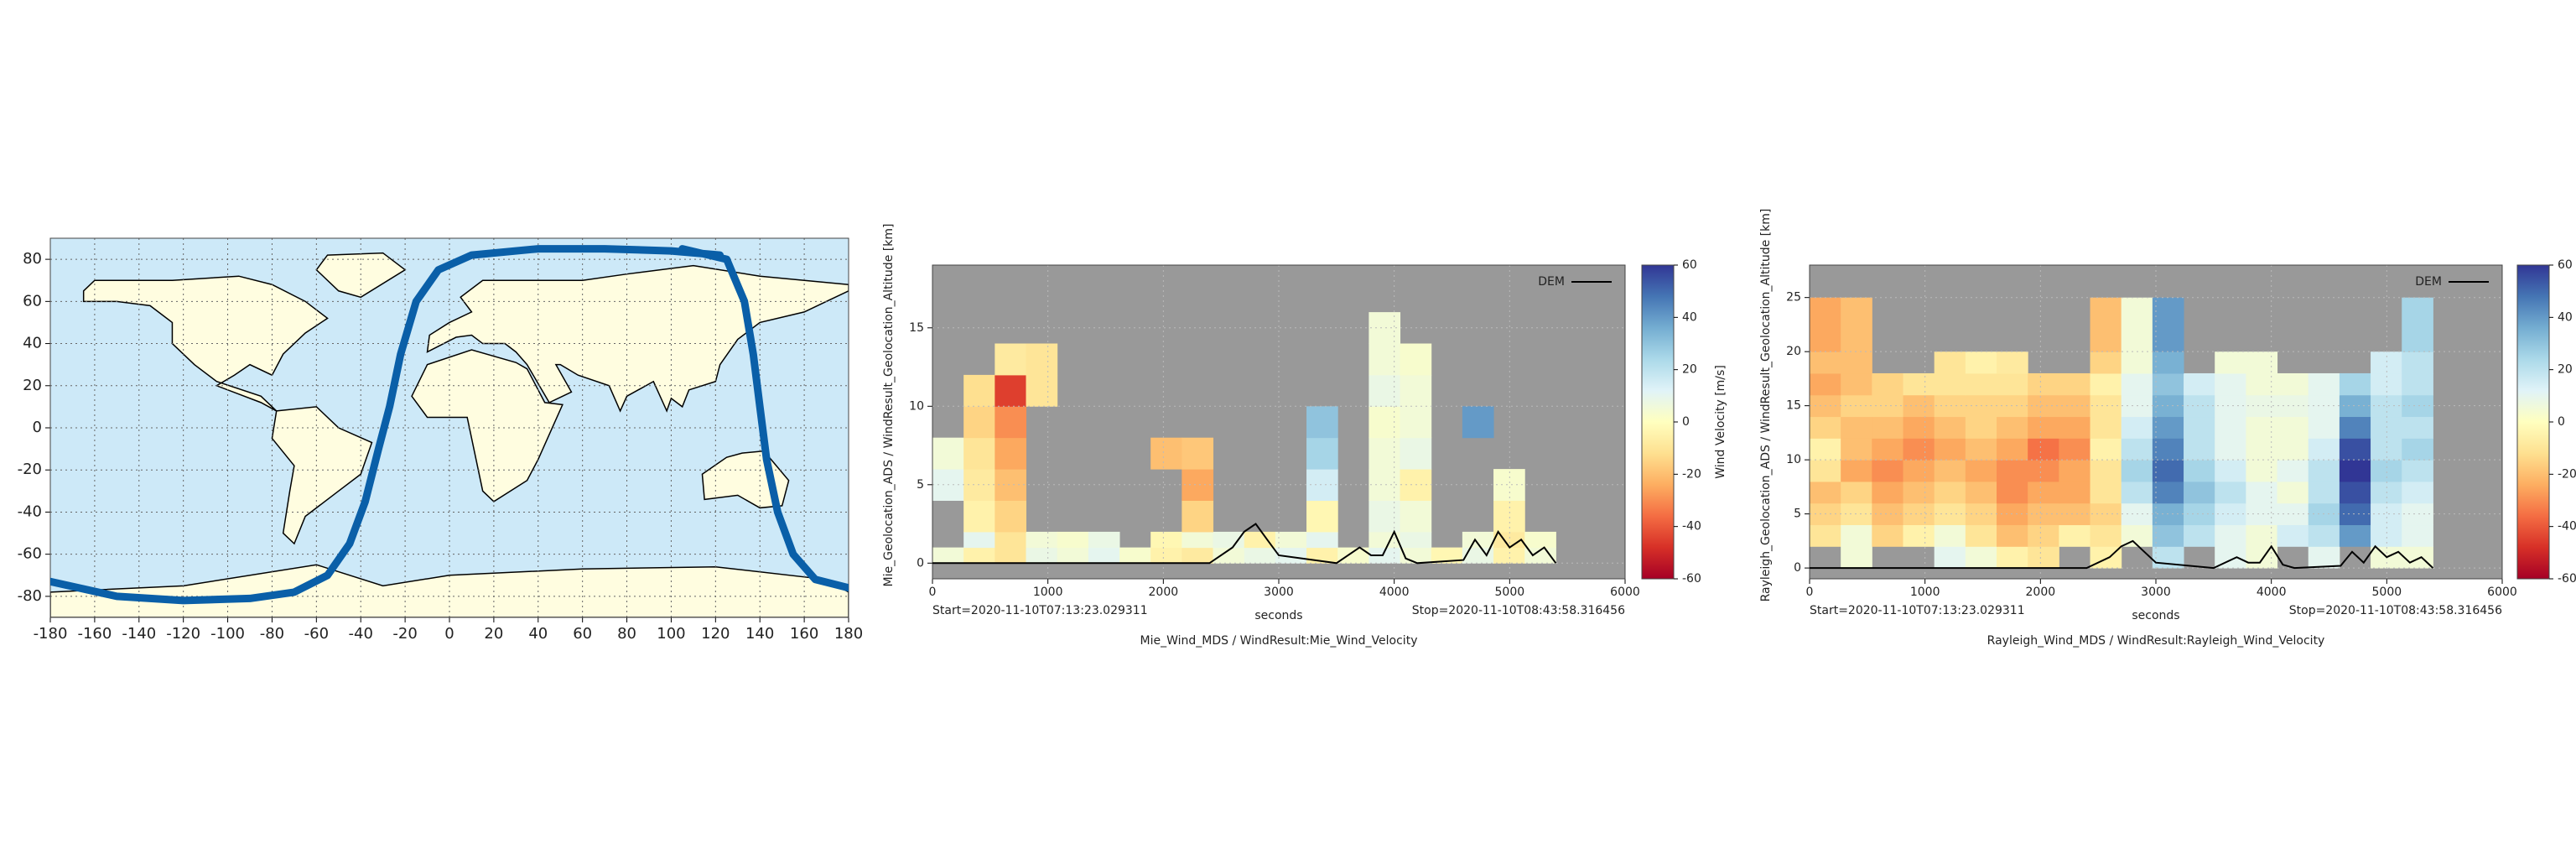  What do you see at coordinates (487, 426) in the screenshot?
I see `africa` at bounding box center [487, 426].